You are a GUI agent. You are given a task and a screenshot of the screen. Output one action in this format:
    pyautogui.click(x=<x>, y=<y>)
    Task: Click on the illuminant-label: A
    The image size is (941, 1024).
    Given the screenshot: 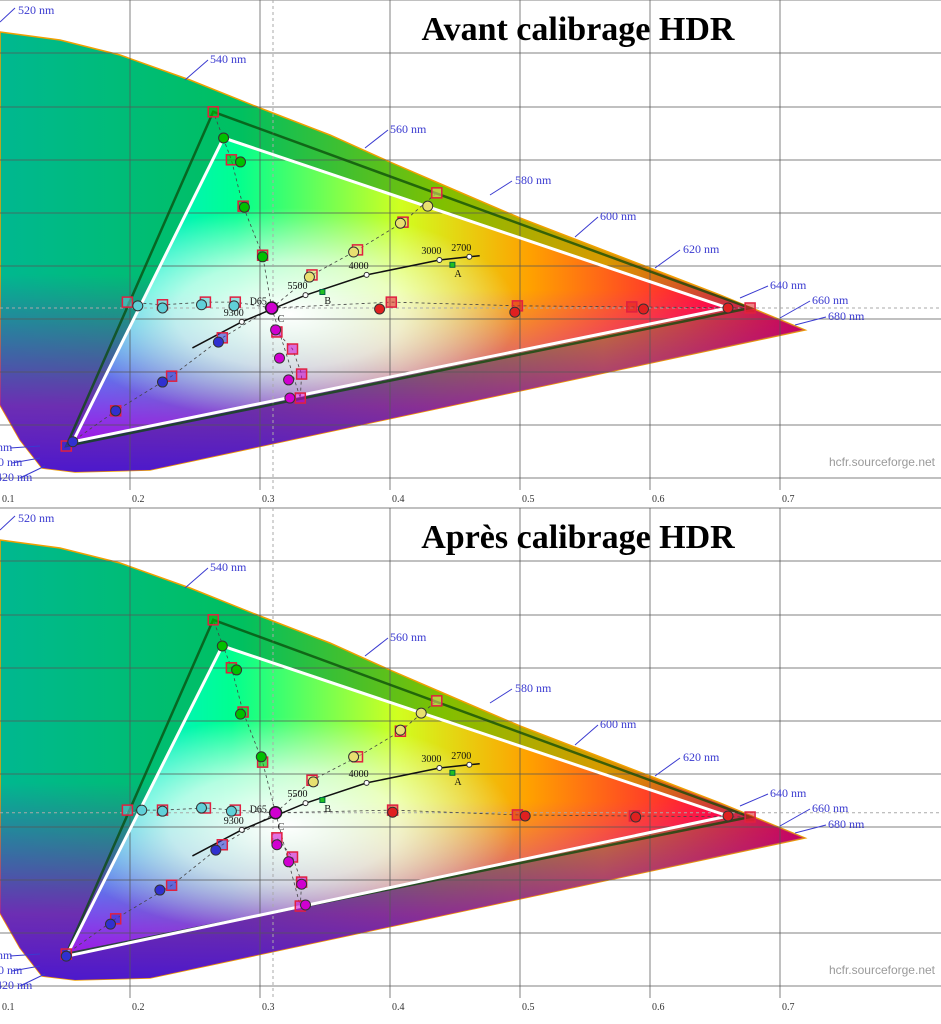 What is the action you would take?
    pyautogui.click(x=458, y=274)
    